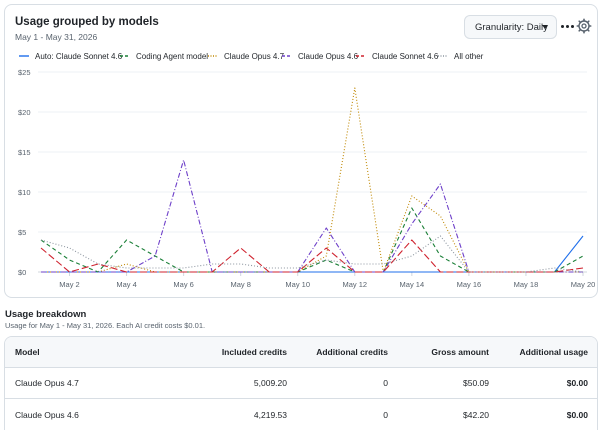 This screenshot has width=602, height=430. I want to click on granularity-dropdown: Granularity: Daily, so click(510, 27).